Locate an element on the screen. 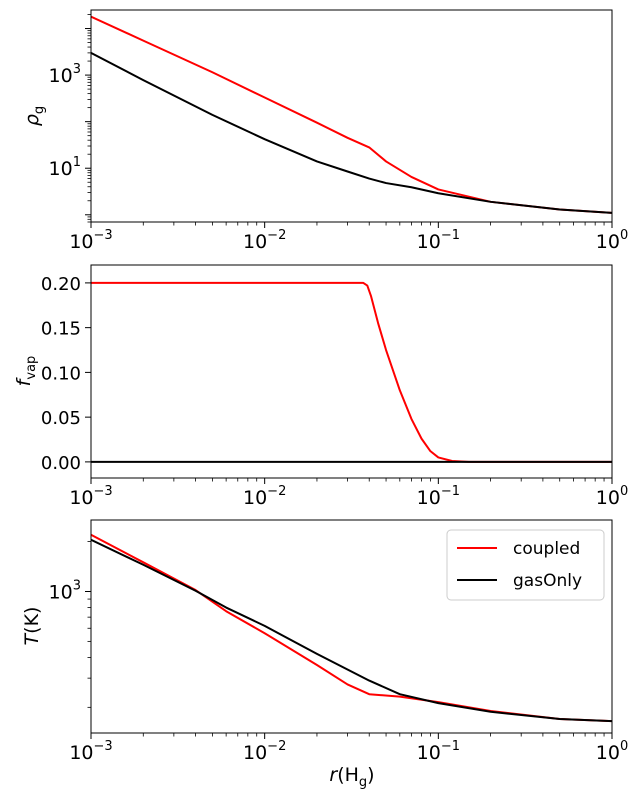 Image resolution: width=640 pixels, height=801 pixels. density-y-tick-label: 10³ is located at coordinates (65, 74).